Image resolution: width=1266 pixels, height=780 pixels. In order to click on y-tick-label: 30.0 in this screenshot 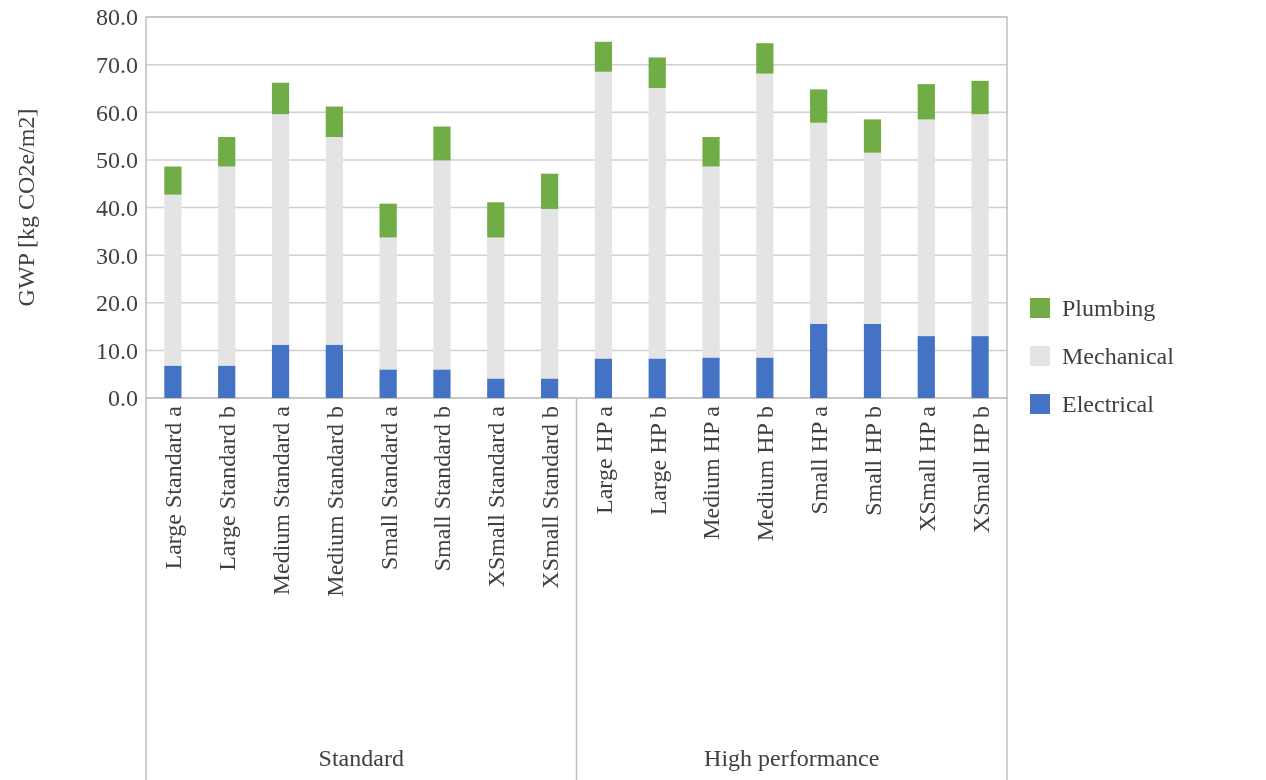, I will do `click(117, 255)`.